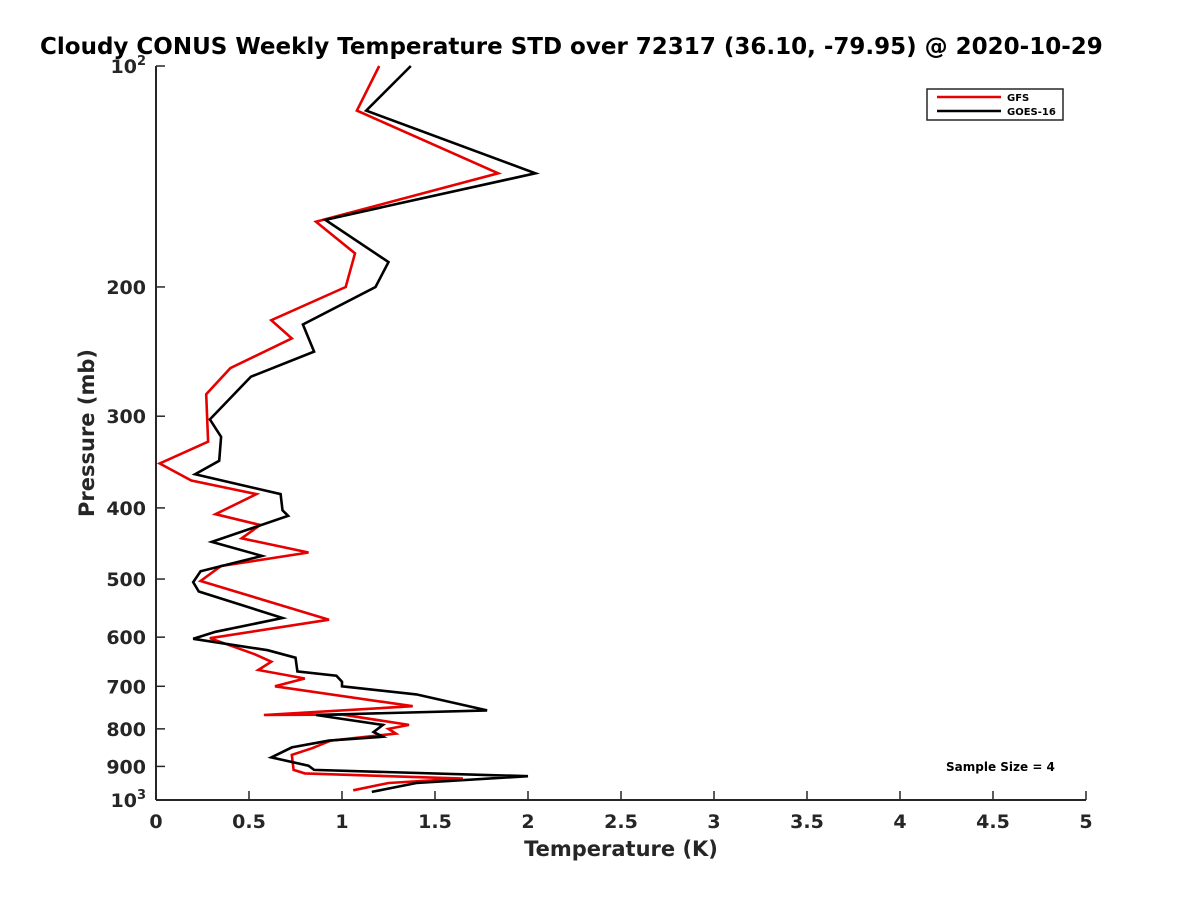 The height and width of the screenshot is (900, 1200). What do you see at coordinates (126, 767) in the screenshot?
I see `y-tick-label: 900` at bounding box center [126, 767].